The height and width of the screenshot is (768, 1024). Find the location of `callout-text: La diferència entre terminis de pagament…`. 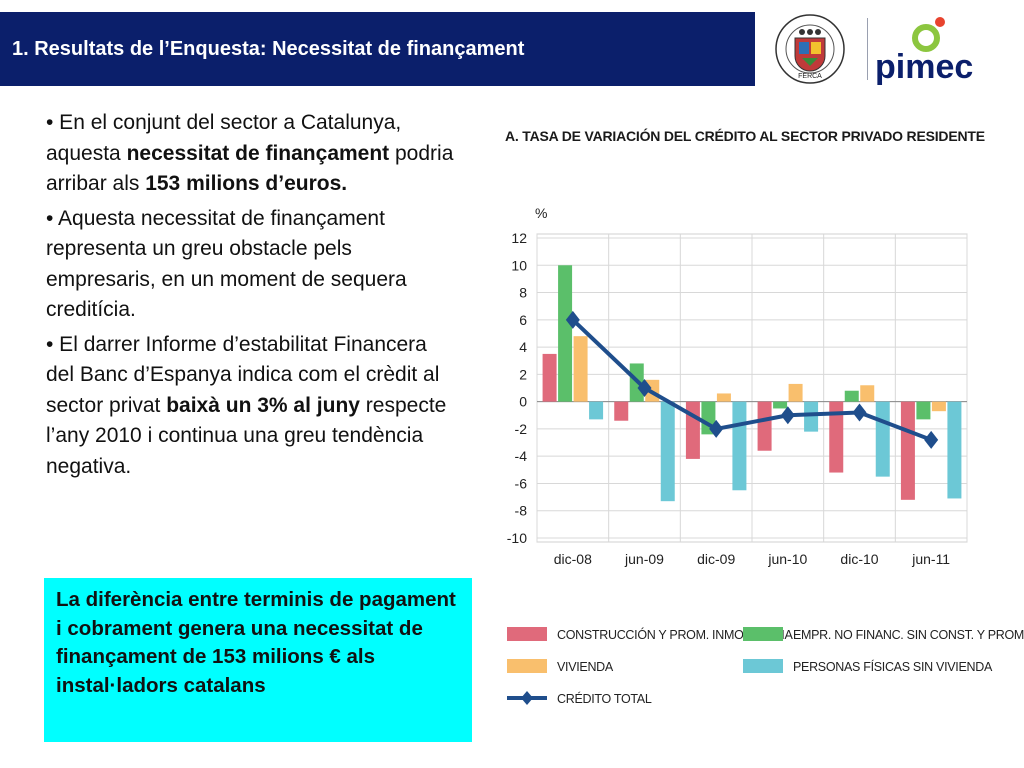

callout-text: La diferència entre terminis de pagament… is located at coordinates (256, 642).